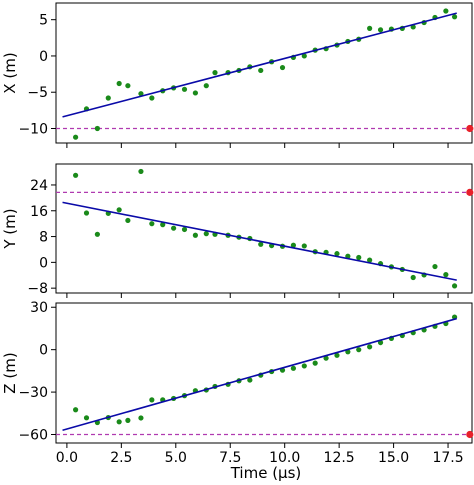 The height and width of the screenshot is (485, 474). I want to click on x-axis-label: Time (μs), so click(266, 473).